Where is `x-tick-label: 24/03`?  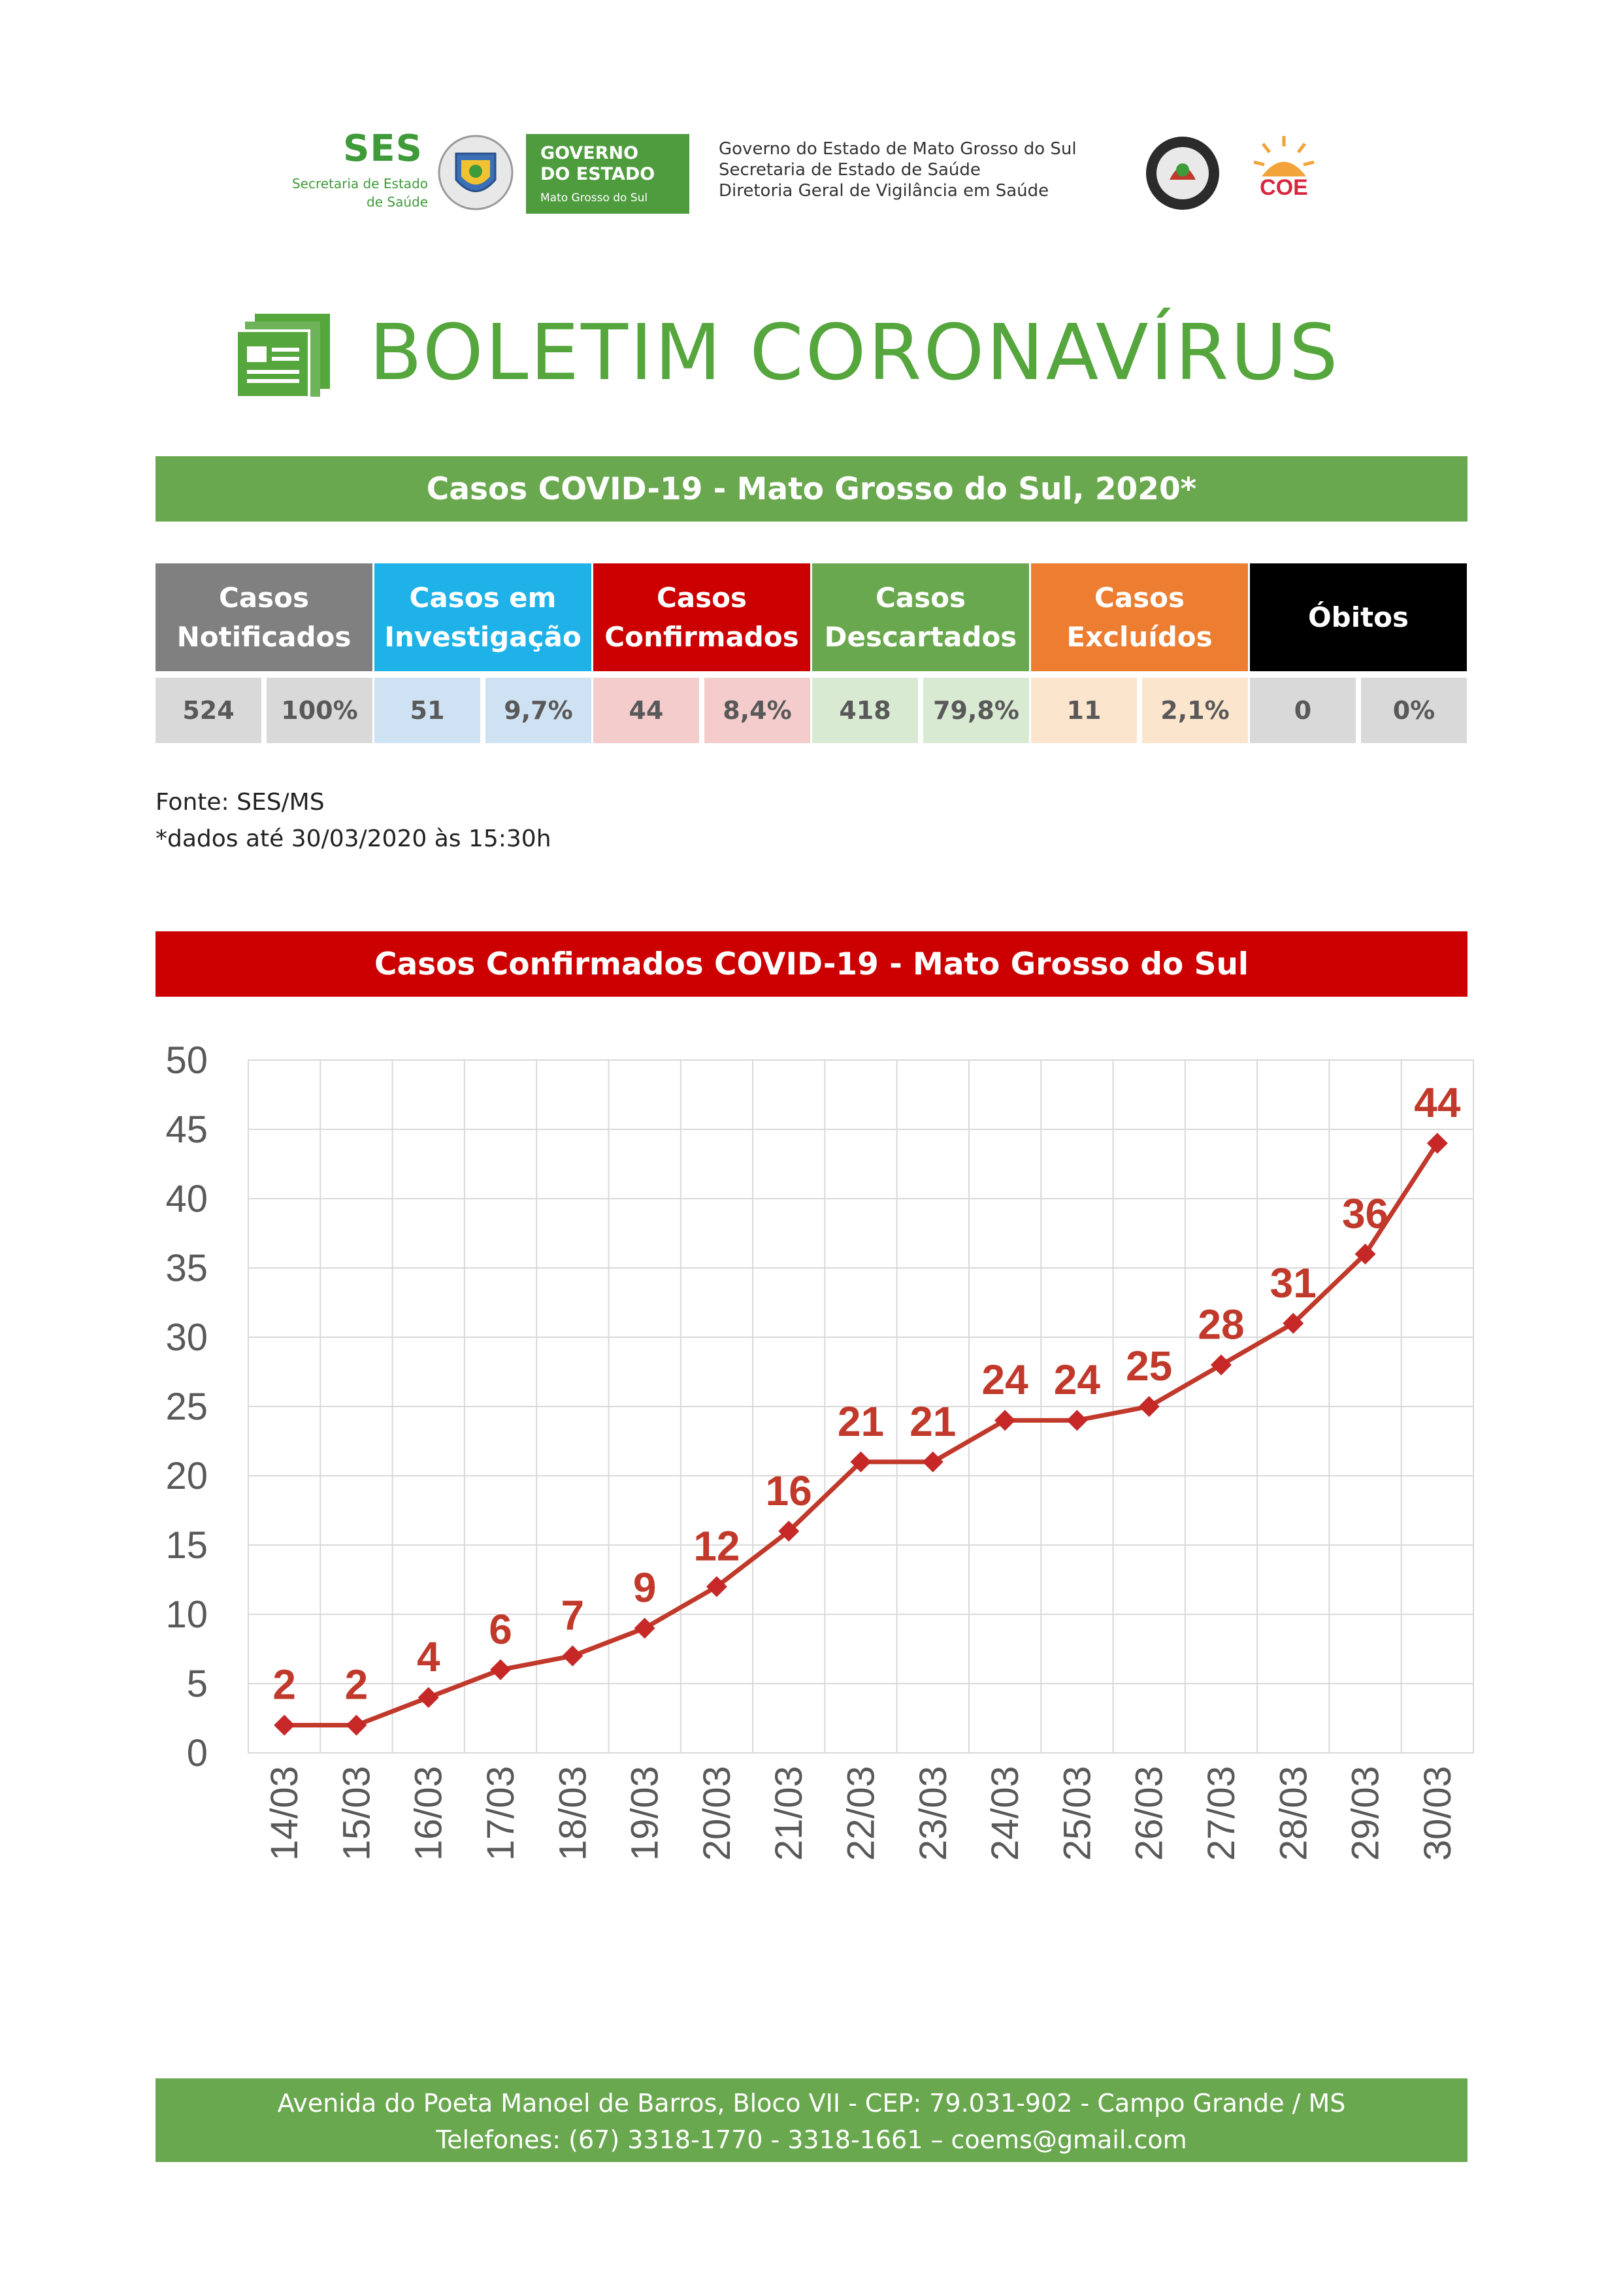 x-tick-label: 24/03 is located at coordinates (1005, 1813).